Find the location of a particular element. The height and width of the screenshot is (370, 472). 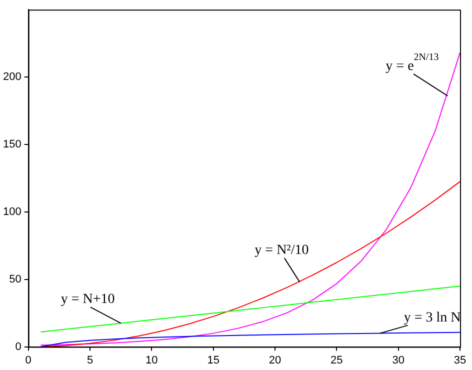

x-tick-label: 15 is located at coordinates (213, 360).